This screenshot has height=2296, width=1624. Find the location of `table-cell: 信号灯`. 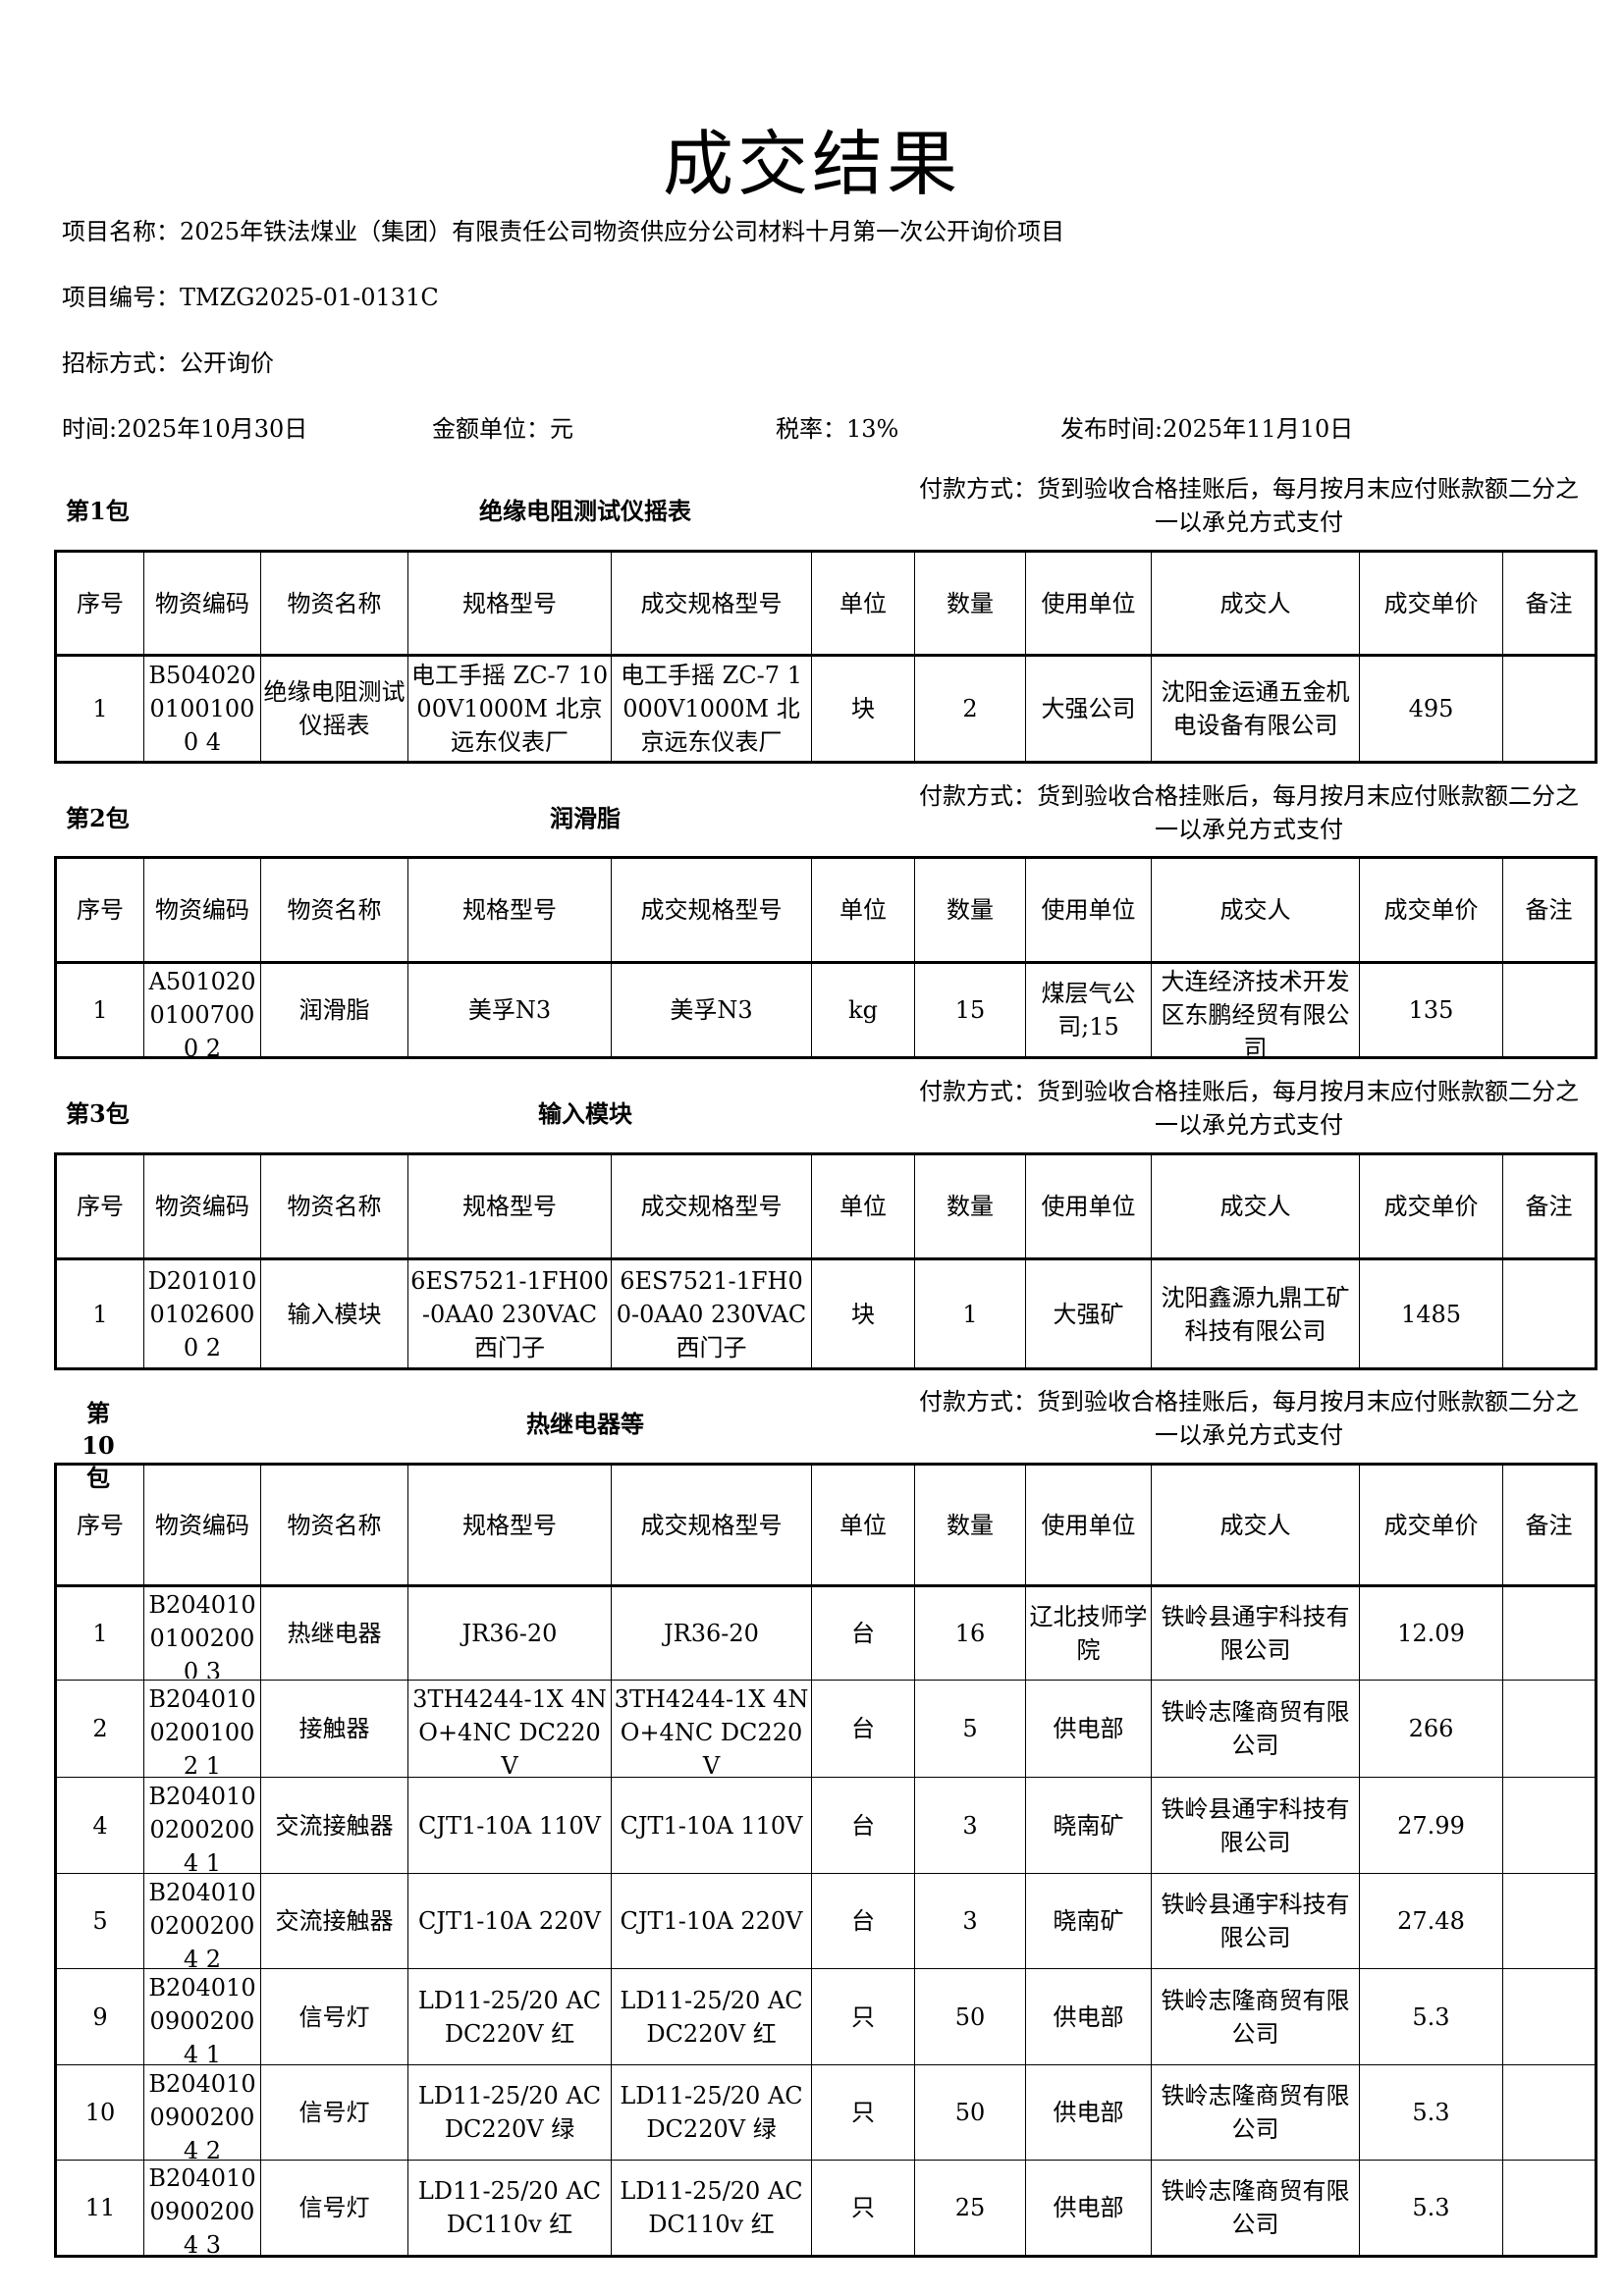

table-cell: 信号灯 is located at coordinates (334, 2209).